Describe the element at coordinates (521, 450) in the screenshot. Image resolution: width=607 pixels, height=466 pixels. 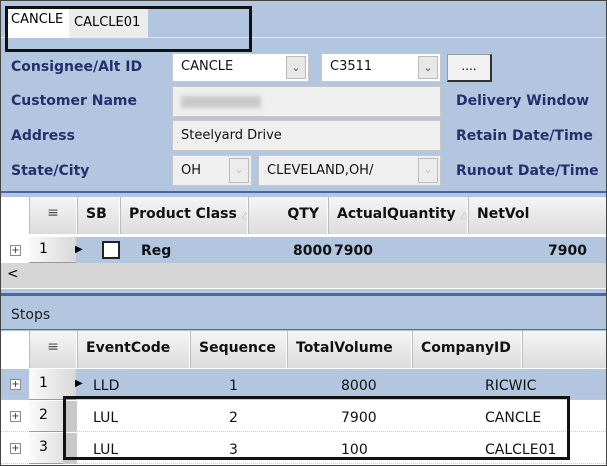
I see `company-id-cell: CALCLE01` at that location.